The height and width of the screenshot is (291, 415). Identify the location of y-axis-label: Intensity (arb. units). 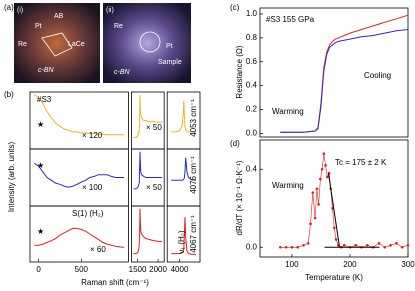
(11, 177).